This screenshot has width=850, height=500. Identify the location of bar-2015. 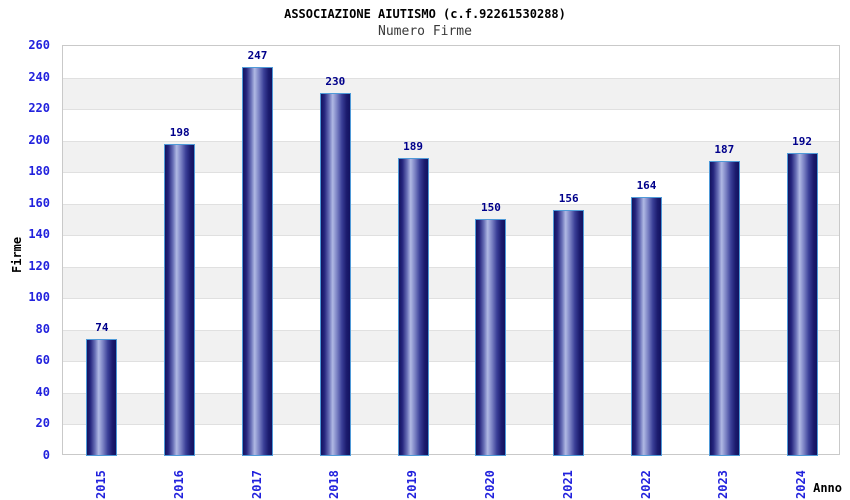
(102, 397).